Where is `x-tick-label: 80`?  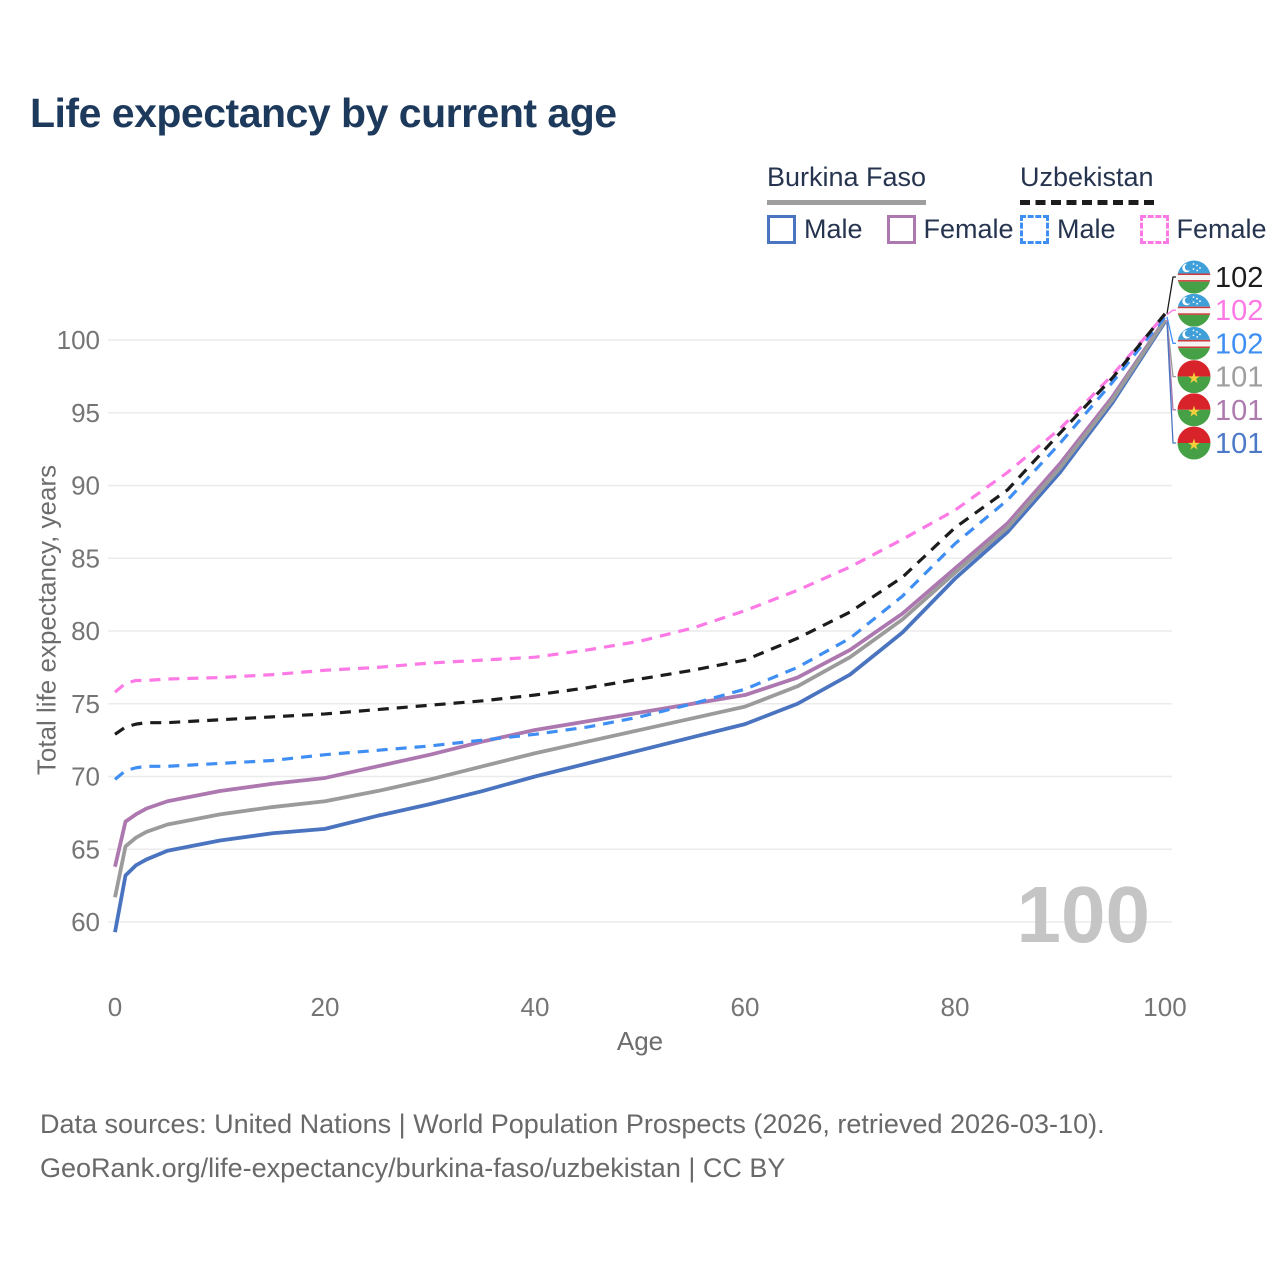 x-tick-label: 80 is located at coordinates (955, 1007).